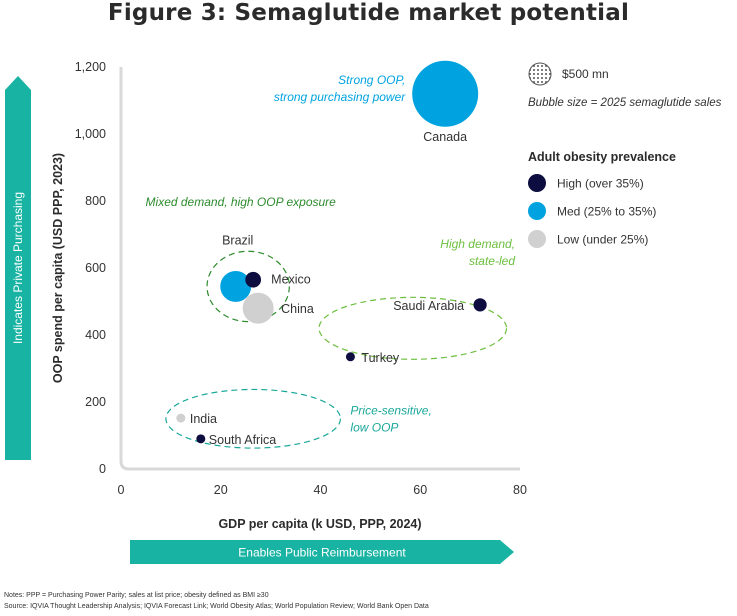 The image size is (737, 616). I want to click on y-tick-label: 800, so click(95, 201).